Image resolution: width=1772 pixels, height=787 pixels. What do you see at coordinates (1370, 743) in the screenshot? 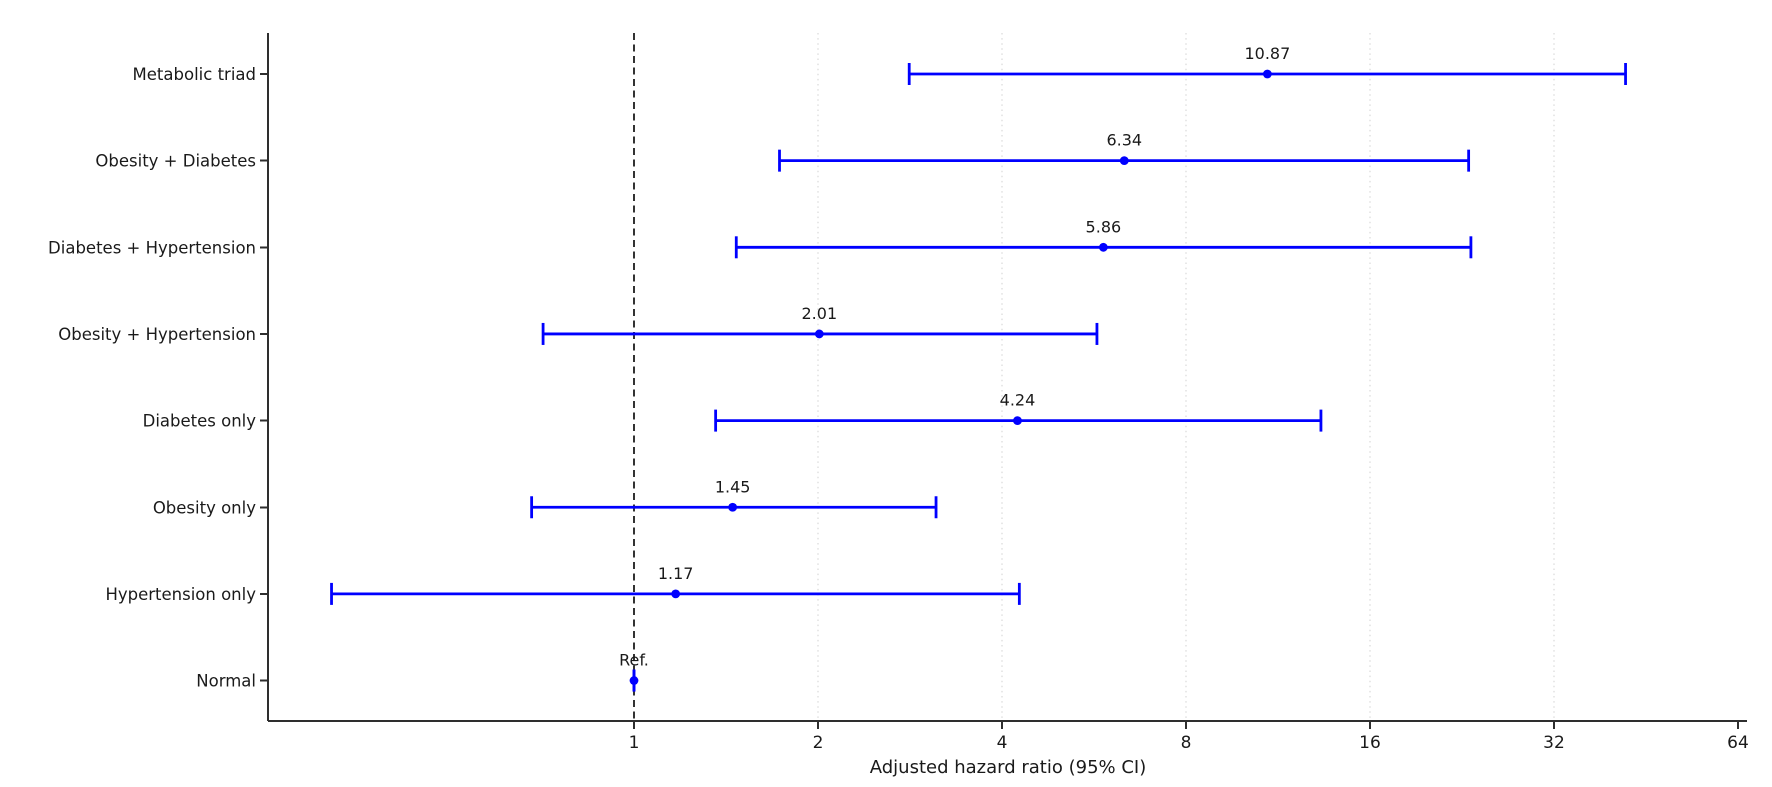
I see `x-tick-label: 16` at bounding box center [1370, 743].